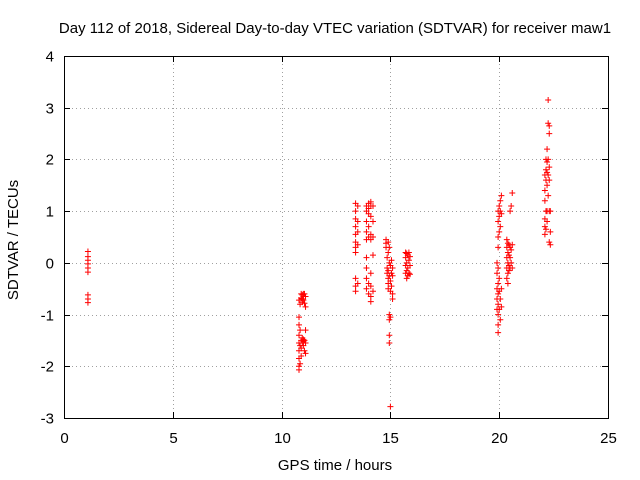 The image size is (640, 480). What do you see at coordinates (282, 438) in the screenshot?
I see `x-tick-label: 10` at bounding box center [282, 438].